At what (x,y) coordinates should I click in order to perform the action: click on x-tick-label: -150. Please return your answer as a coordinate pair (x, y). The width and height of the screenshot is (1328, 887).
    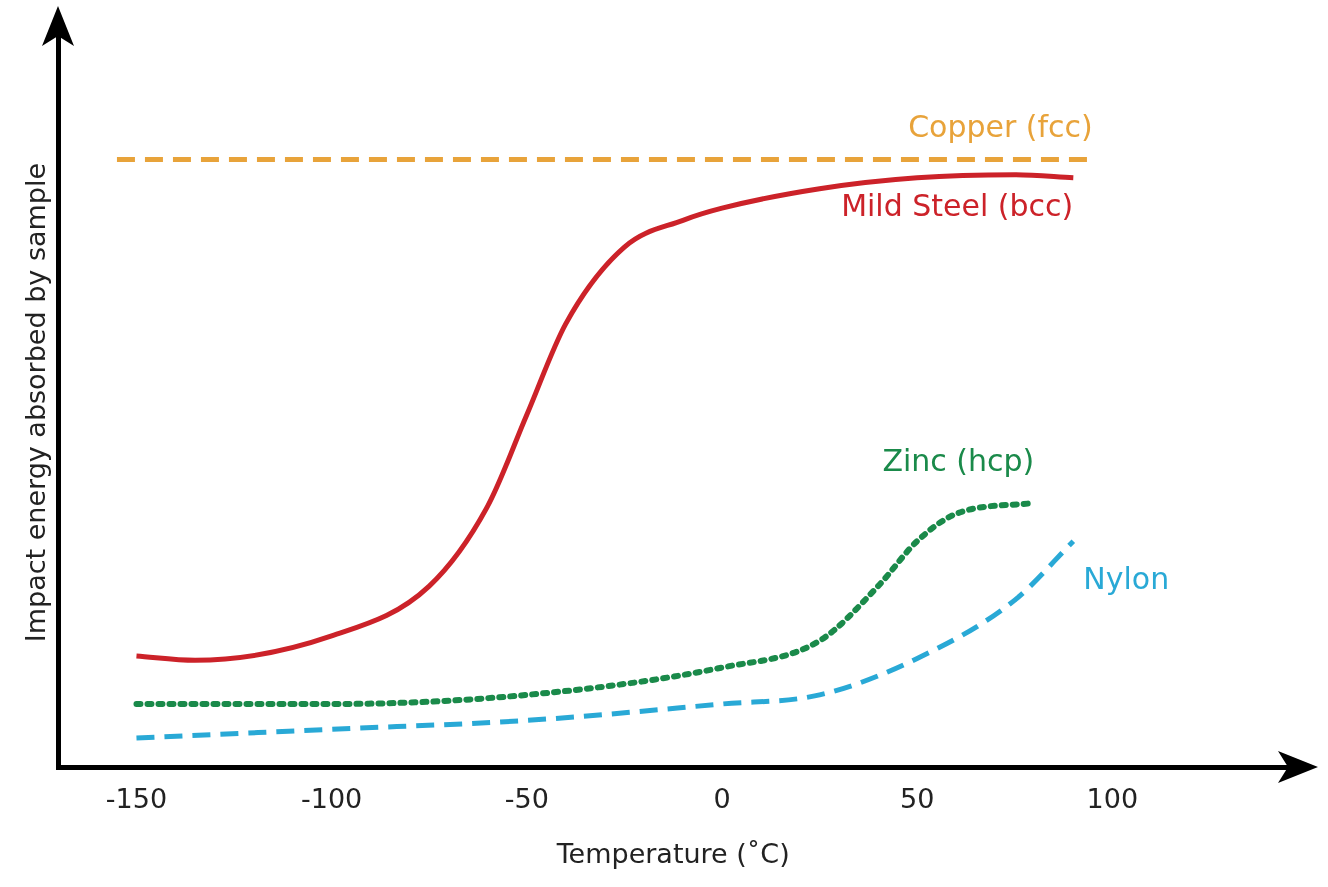
    Looking at the image, I should click on (136, 799).